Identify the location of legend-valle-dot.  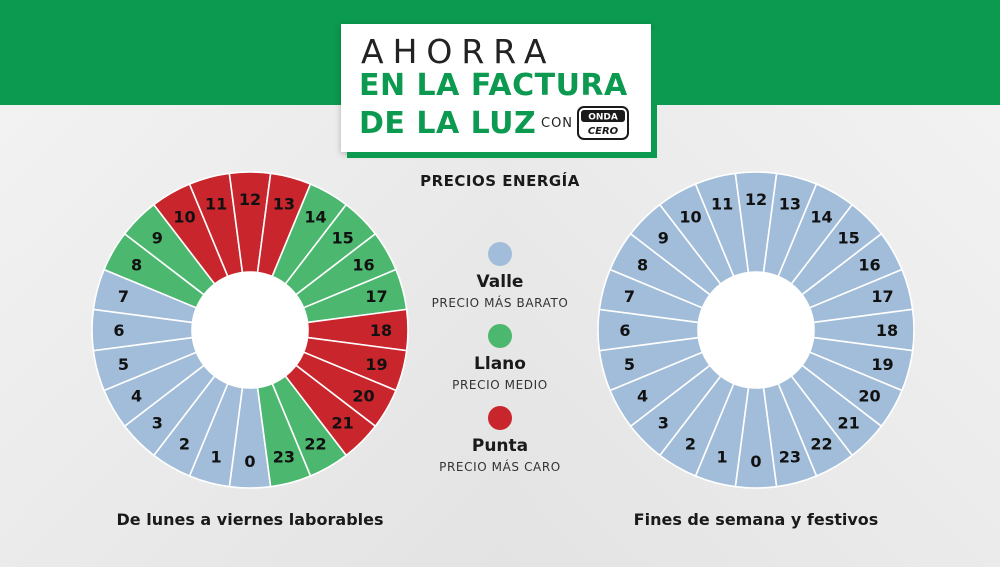
(500, 254).